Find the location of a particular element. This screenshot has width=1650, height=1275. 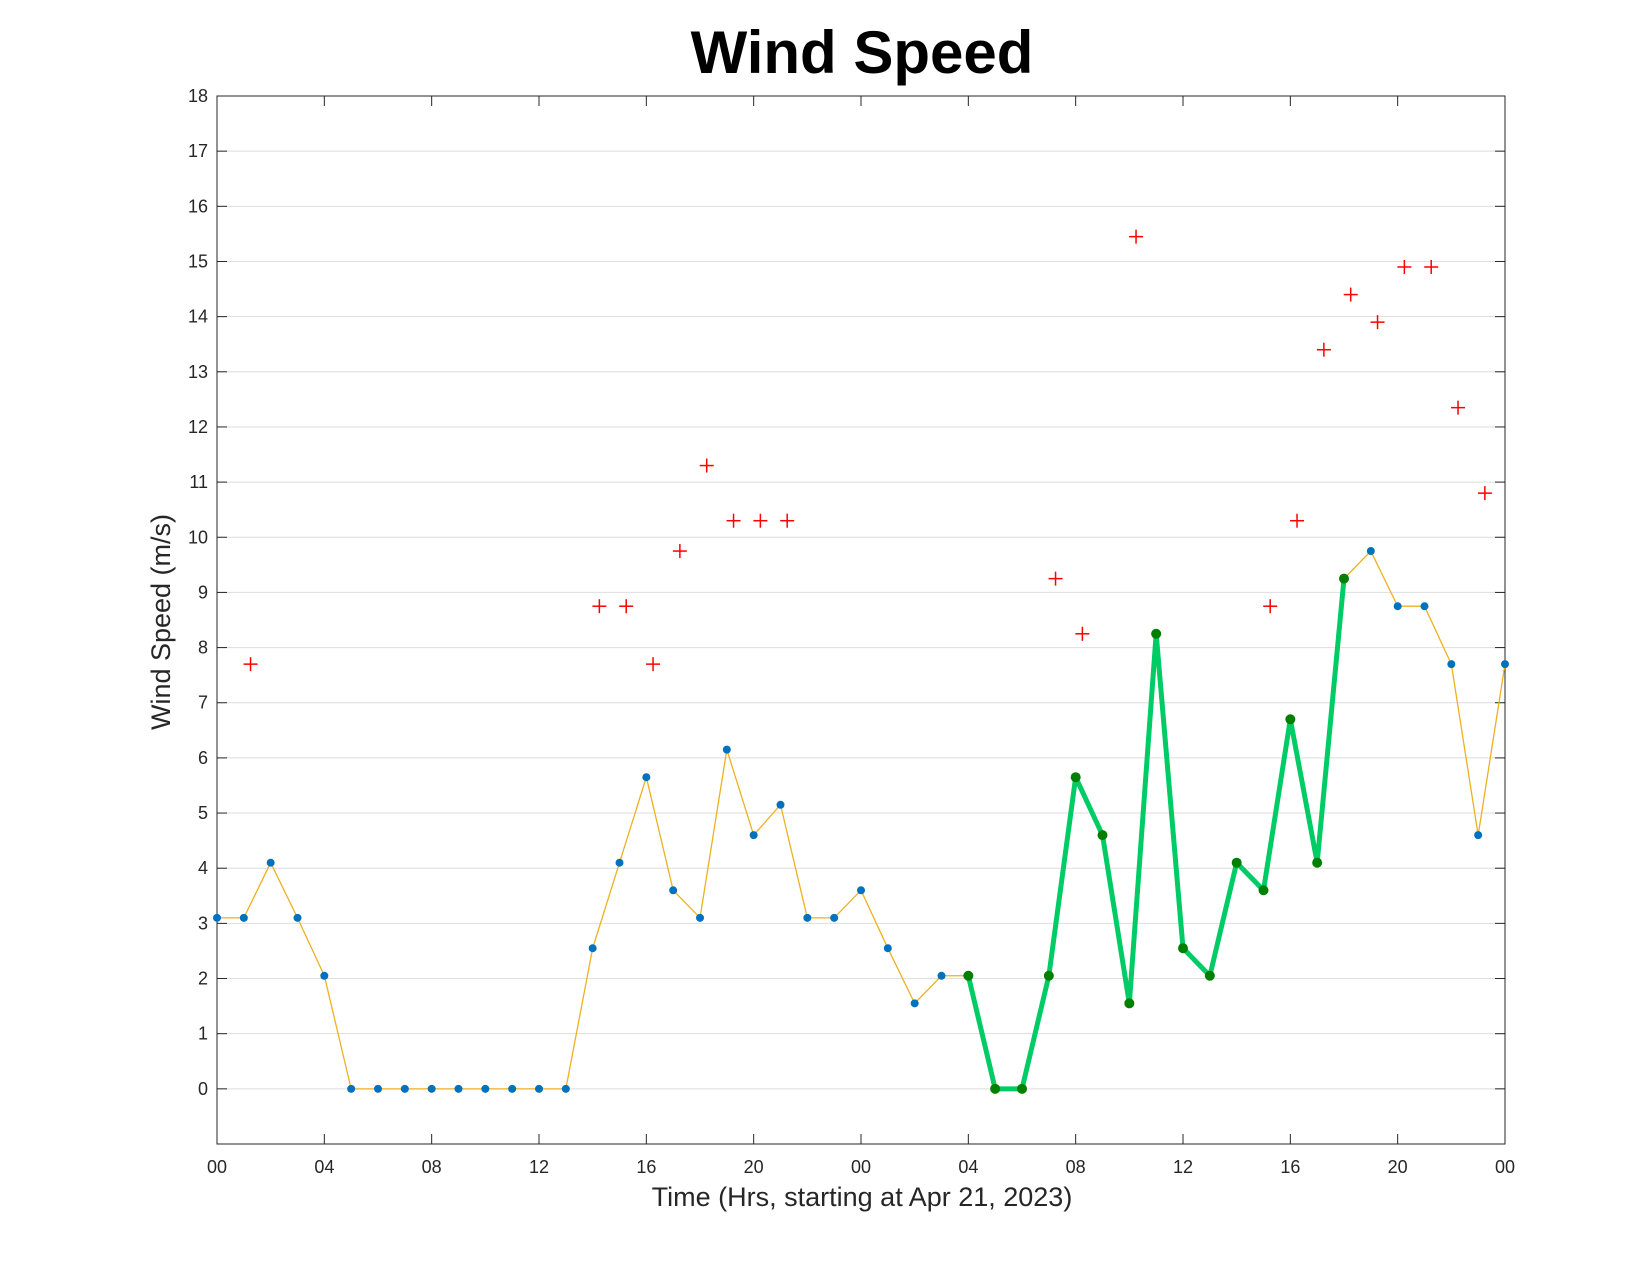

y-tick-label: 10 is located at coordinates (198, 537).